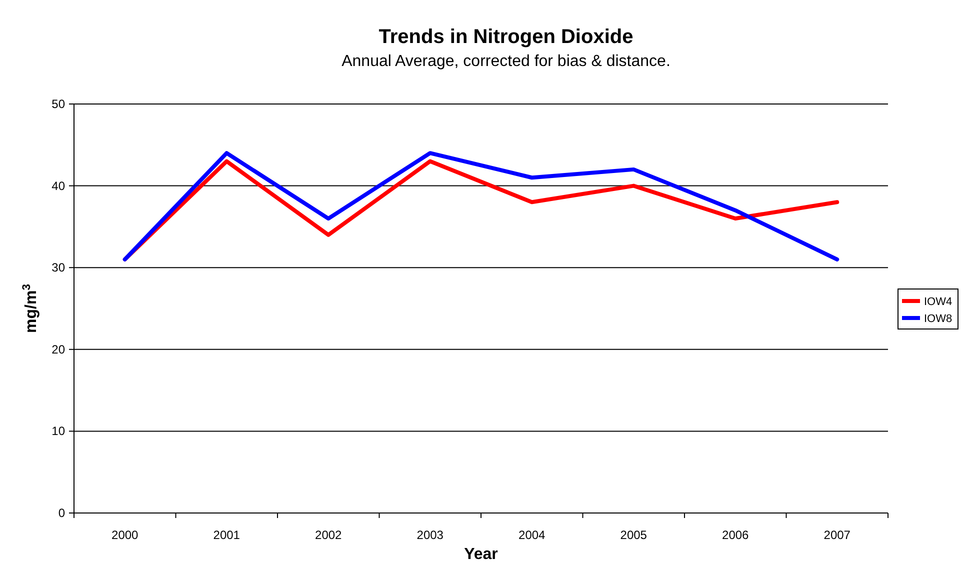 The height and width of the screenshot is (577, 974). I want to click on chart-title: Trends in Nitrogen Dioxide, so click(506, 37).